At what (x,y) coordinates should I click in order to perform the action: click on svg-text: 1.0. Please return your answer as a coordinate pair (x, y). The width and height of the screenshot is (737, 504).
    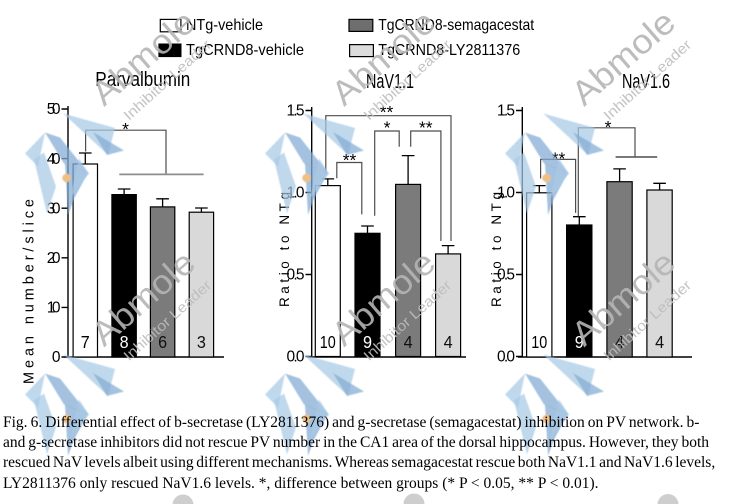
    Looking at the image, I should click on (506, 193).